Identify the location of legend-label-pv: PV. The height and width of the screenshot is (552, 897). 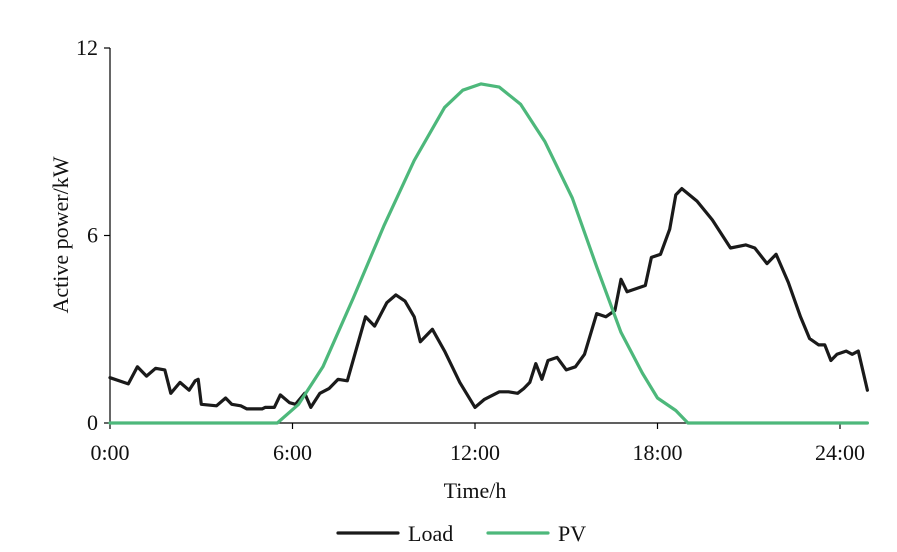
(572, 533).